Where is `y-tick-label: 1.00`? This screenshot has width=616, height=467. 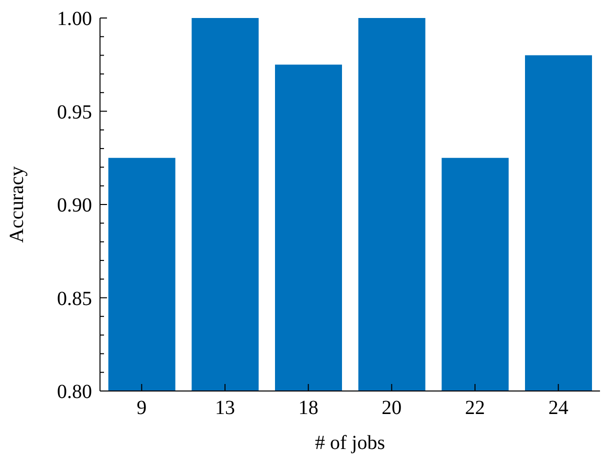 y-tick-label: 1.00 is located at coordinates (74, 19).